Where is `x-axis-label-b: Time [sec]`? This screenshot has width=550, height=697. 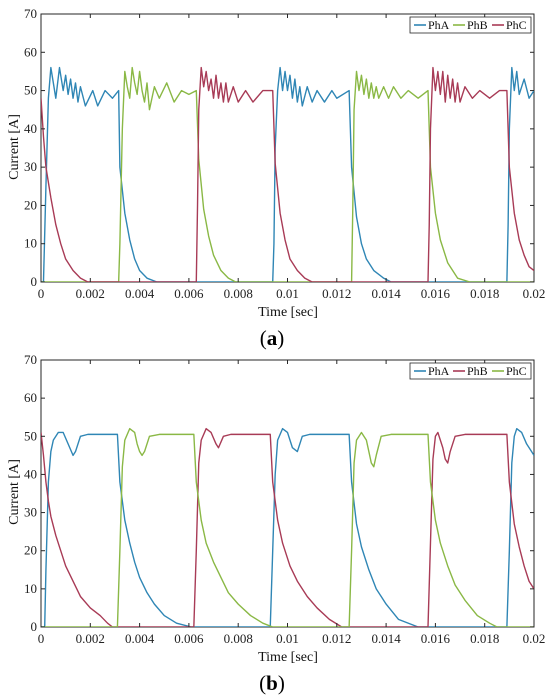
x-axis-label-b: Time [sec] is located at coordinates (288, 657).